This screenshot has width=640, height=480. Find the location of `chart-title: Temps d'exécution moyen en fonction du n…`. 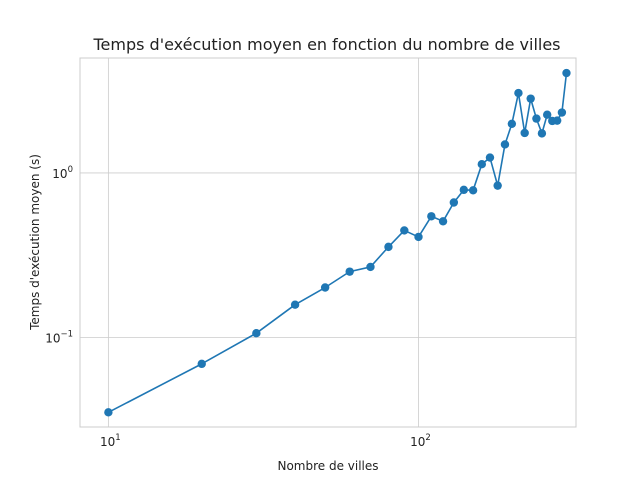

chart-title: Temps d'exécution moyen en fonction du n… is located at coordinates (326, 44).